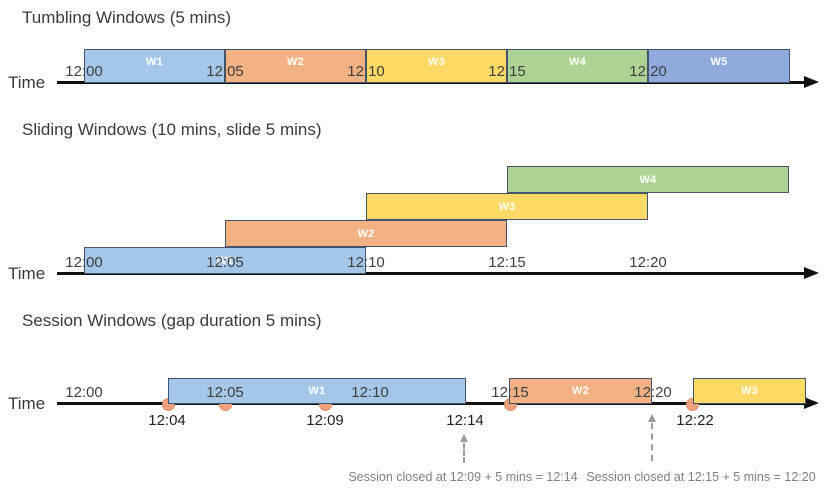 The image size is (829, 498). Describe the element at coordinates (465, 420) in the screenshot. I see `event-time-label: 12:14` at that location.